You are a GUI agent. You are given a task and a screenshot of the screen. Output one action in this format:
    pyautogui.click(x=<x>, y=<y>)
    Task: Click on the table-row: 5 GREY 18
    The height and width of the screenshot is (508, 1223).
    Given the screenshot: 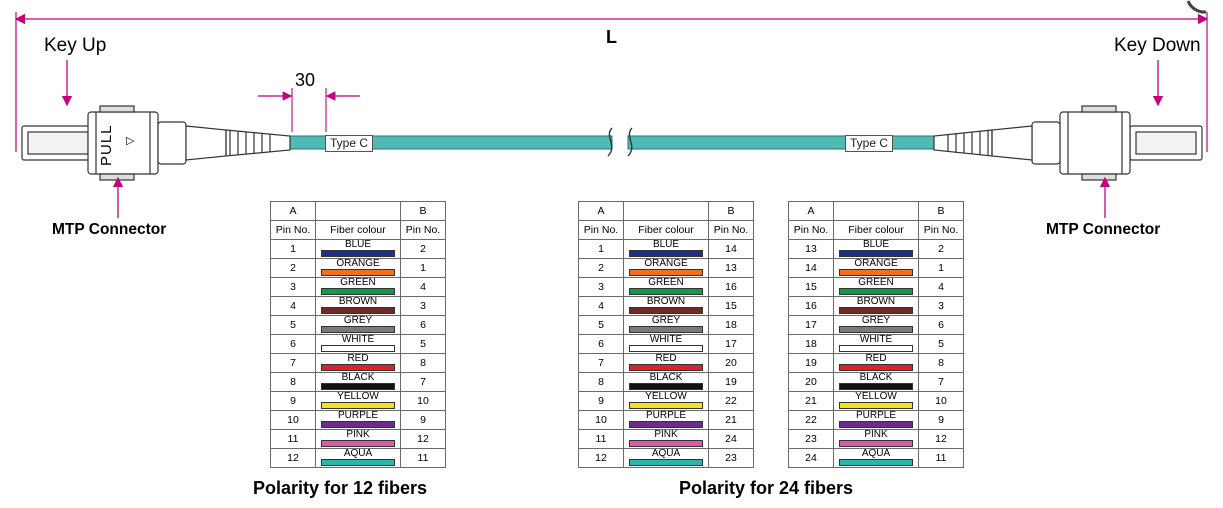 What is the action you would take?
    pyautogui.click(x=666, y=325)
    